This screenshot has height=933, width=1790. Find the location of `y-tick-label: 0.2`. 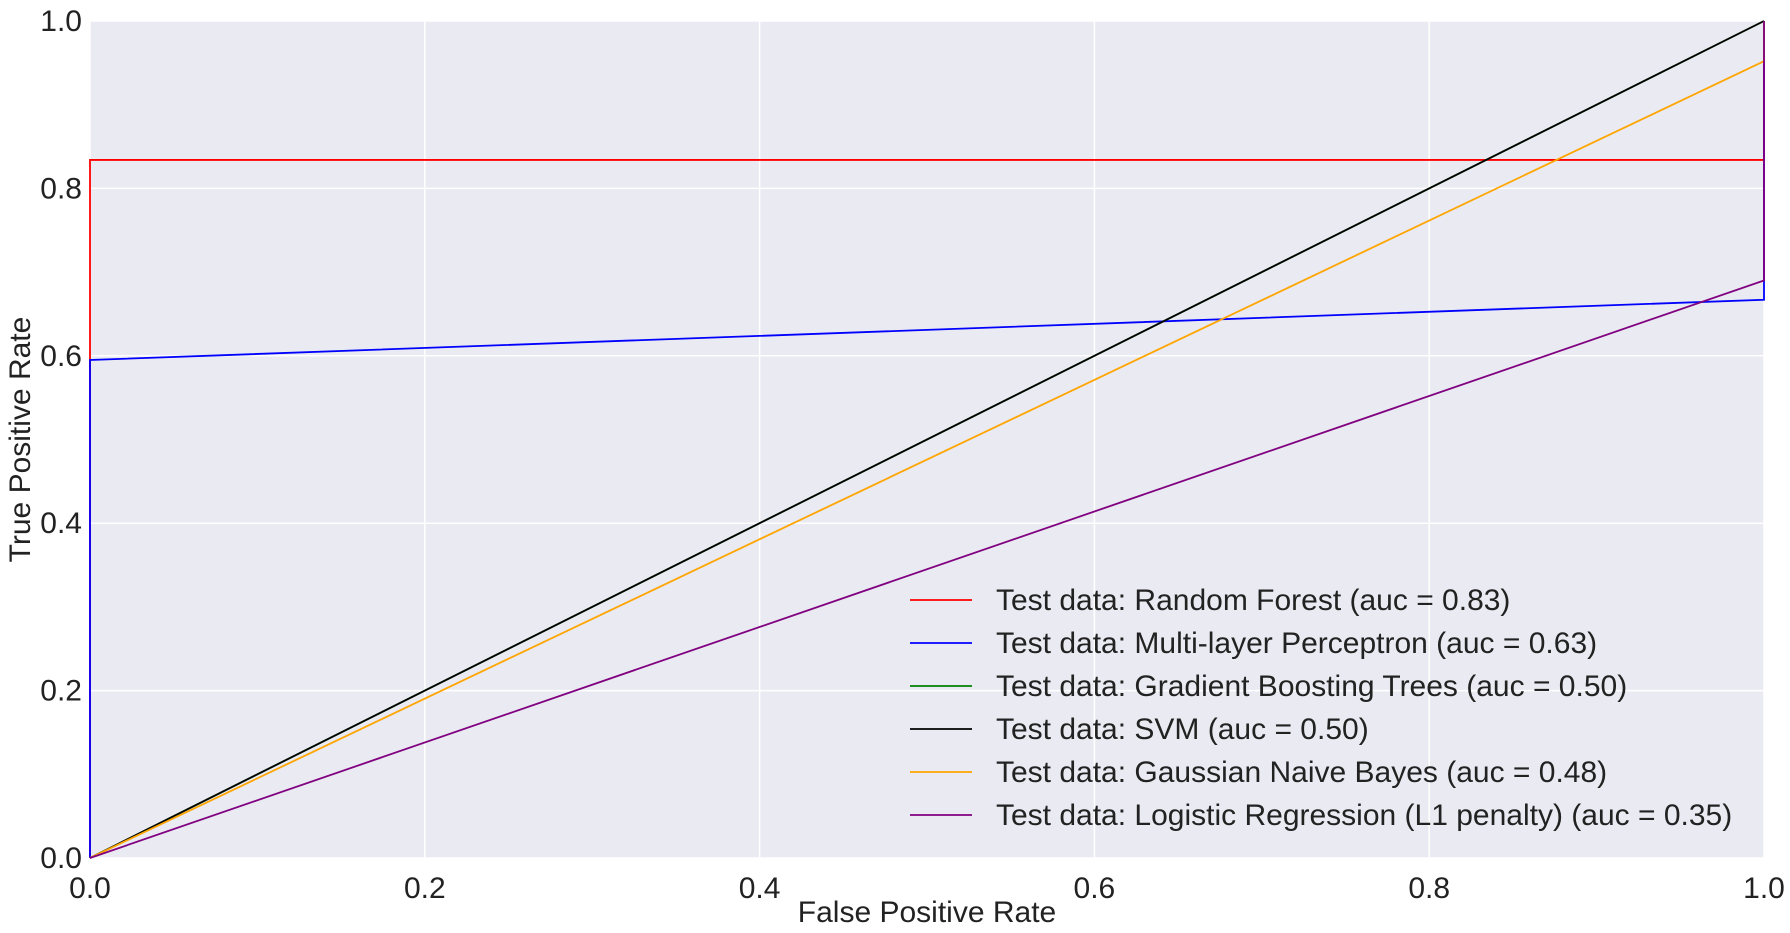

y-tick-label: 0.2 is located at coordinates (61, 691).